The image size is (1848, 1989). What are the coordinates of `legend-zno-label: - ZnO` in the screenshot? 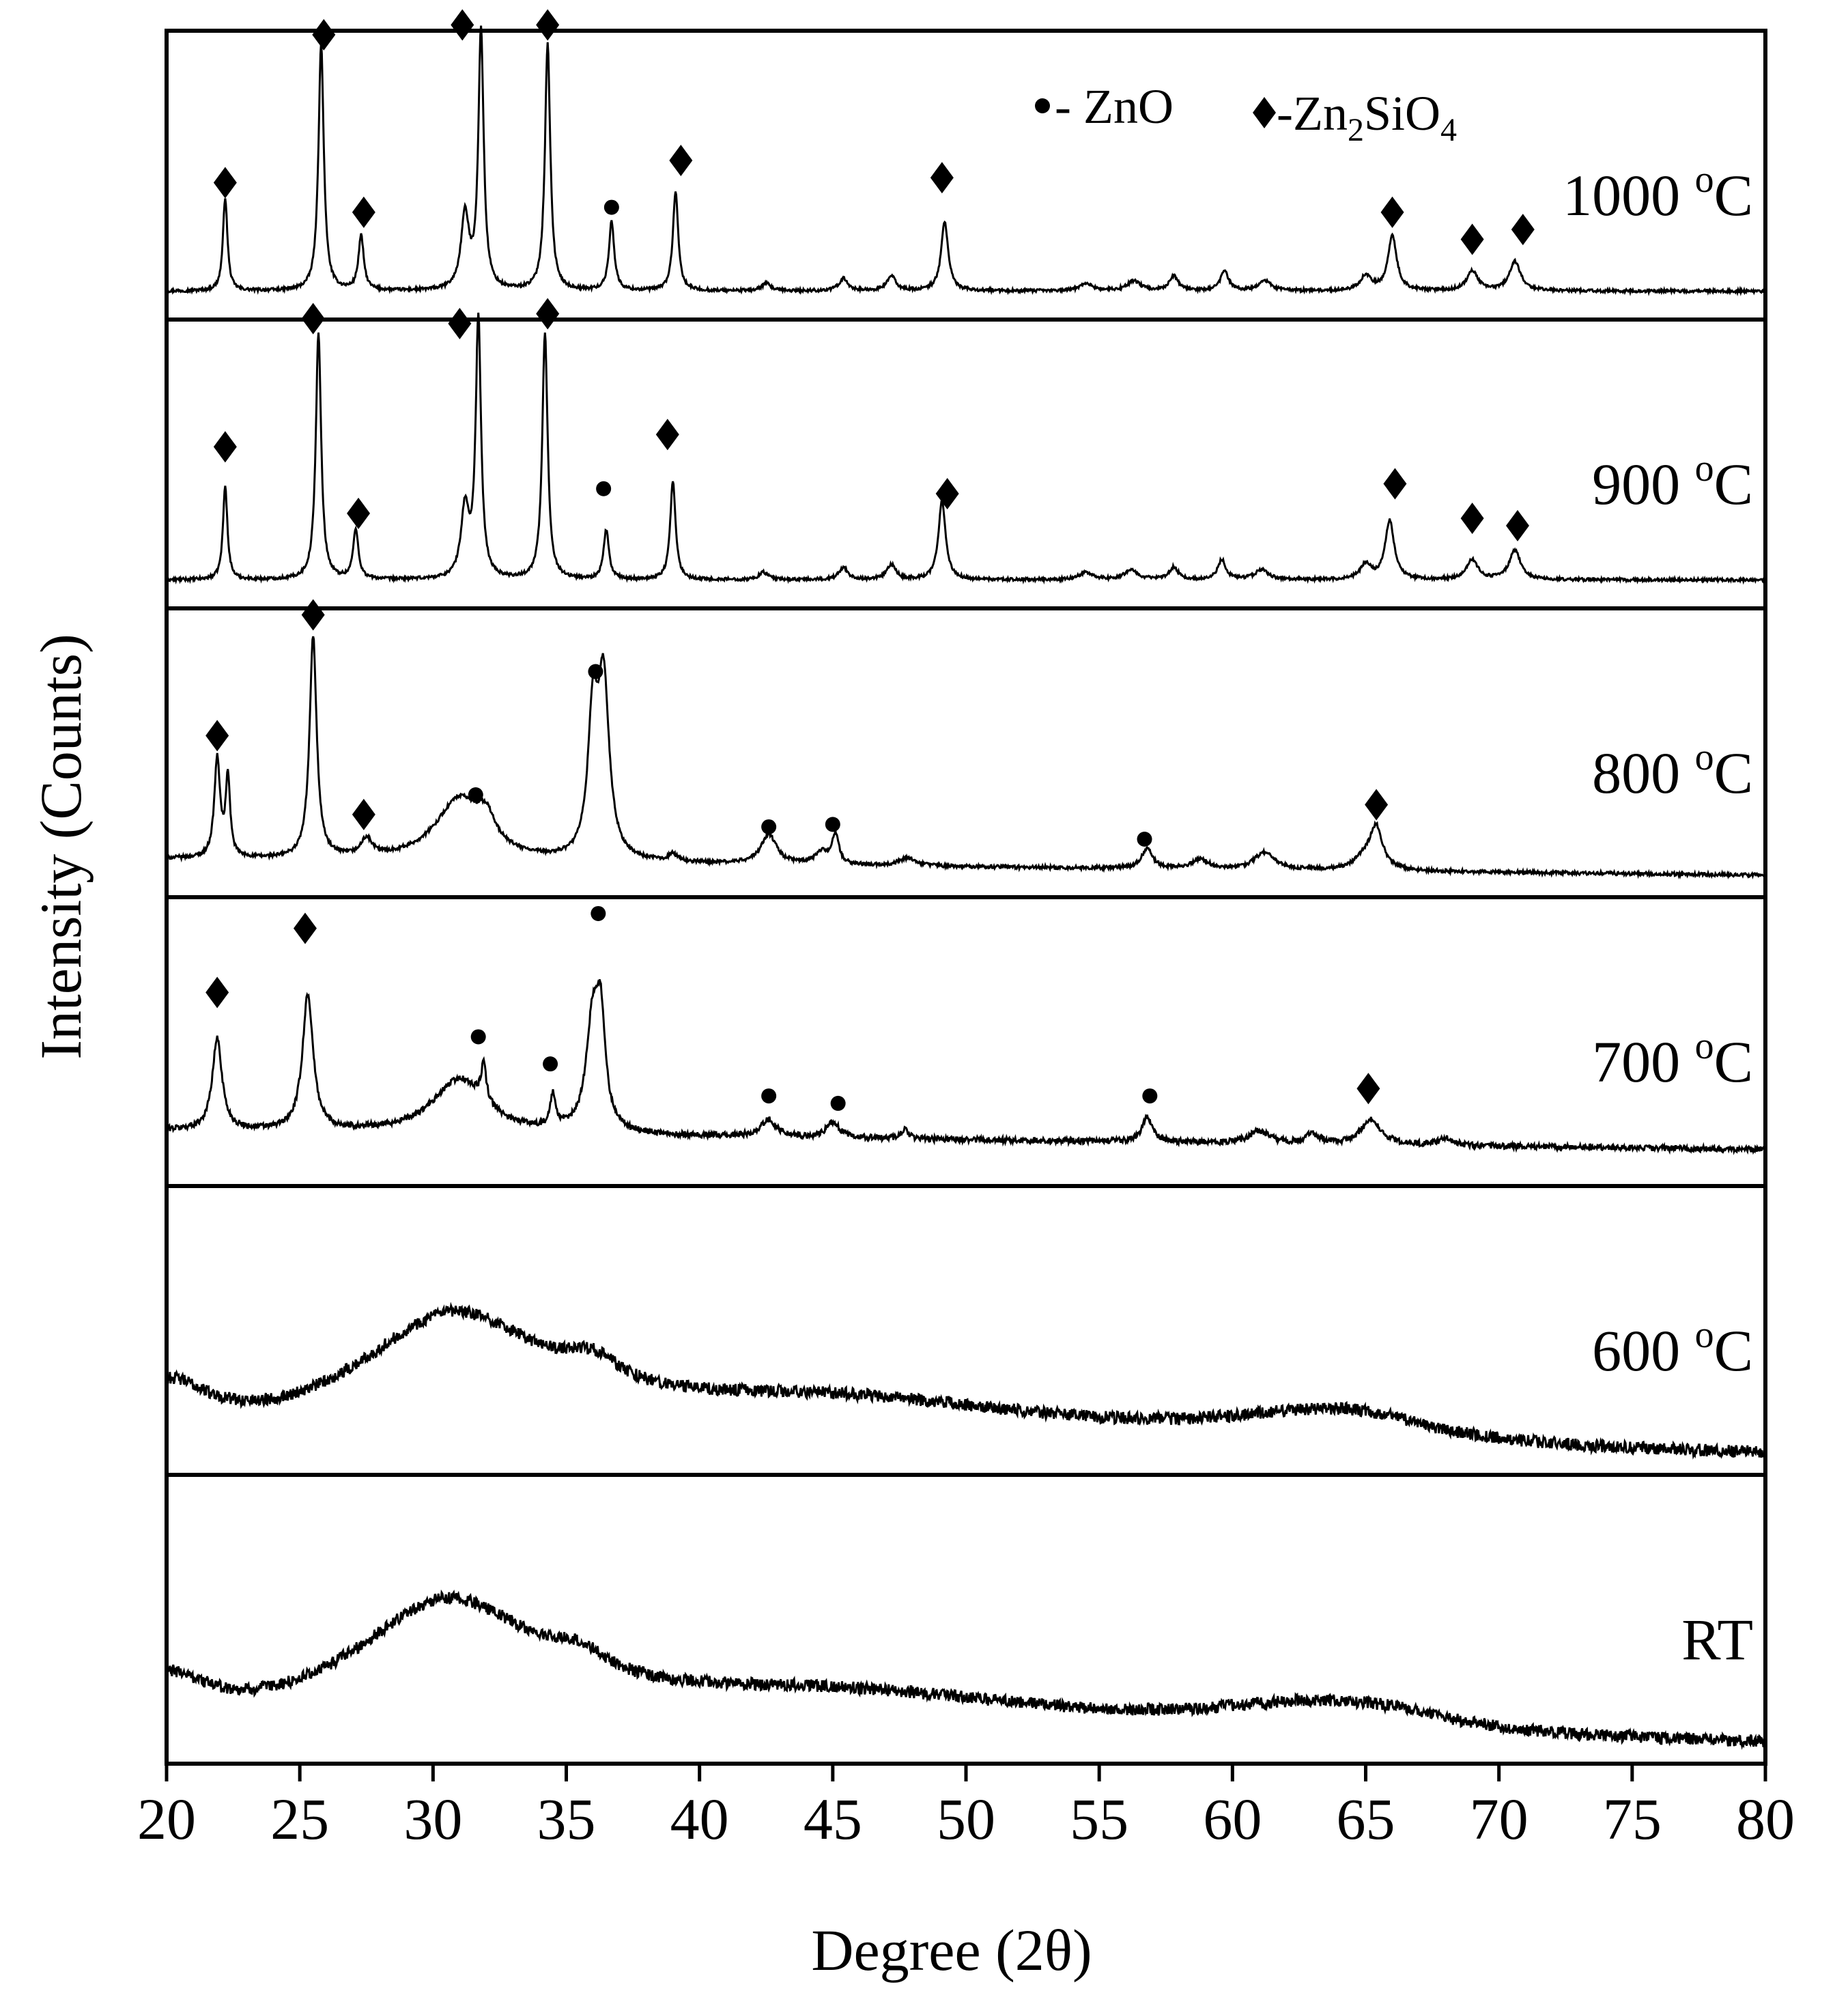 It's located at (1114, 106).